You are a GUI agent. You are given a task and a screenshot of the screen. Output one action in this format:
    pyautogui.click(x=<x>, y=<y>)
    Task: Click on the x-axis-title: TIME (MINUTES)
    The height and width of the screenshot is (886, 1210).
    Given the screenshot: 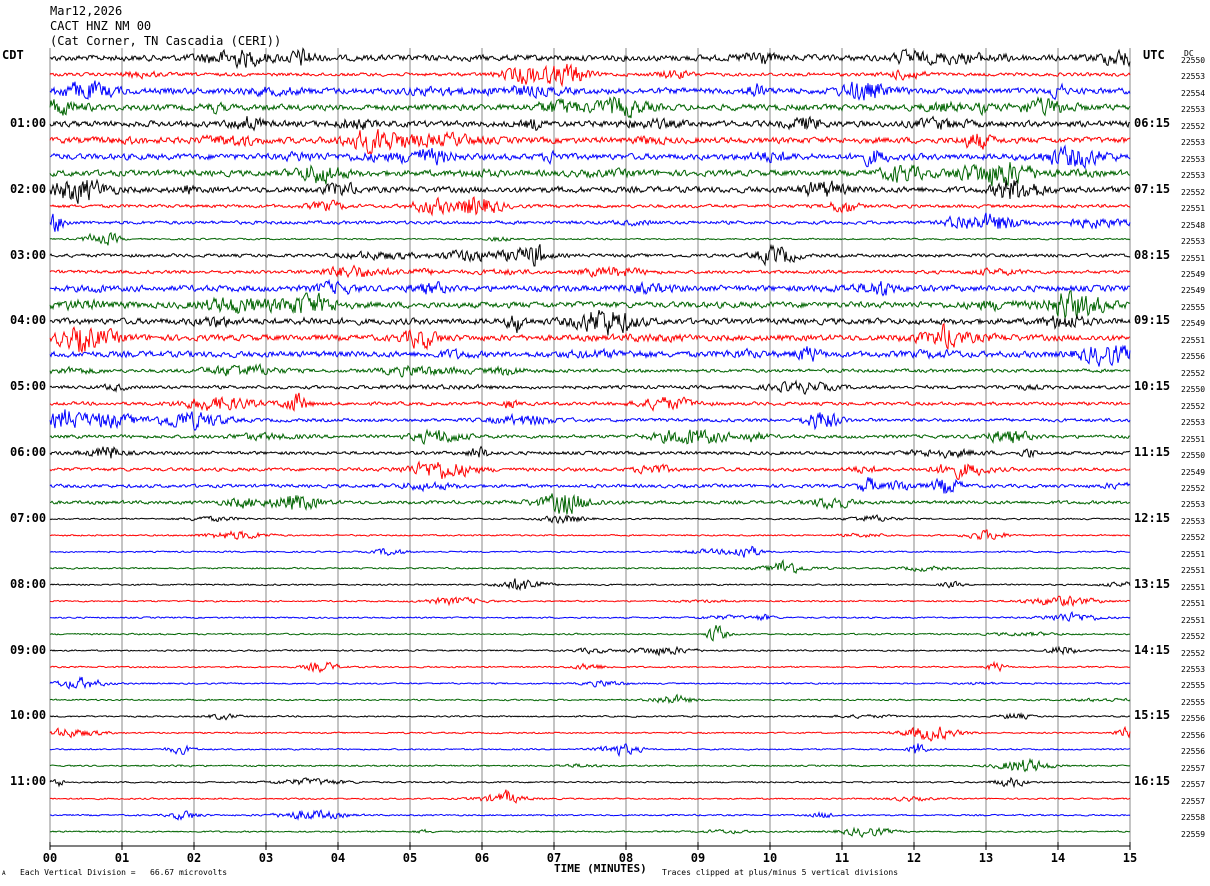 What is the action you would take?
    pyautogui.click(x=600, y=868)
    